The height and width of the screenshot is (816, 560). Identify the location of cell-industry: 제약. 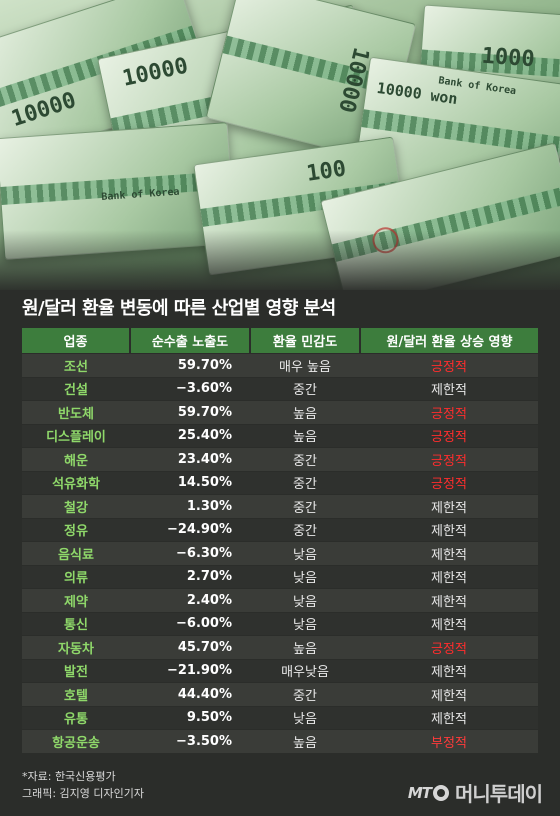
(76, 600).